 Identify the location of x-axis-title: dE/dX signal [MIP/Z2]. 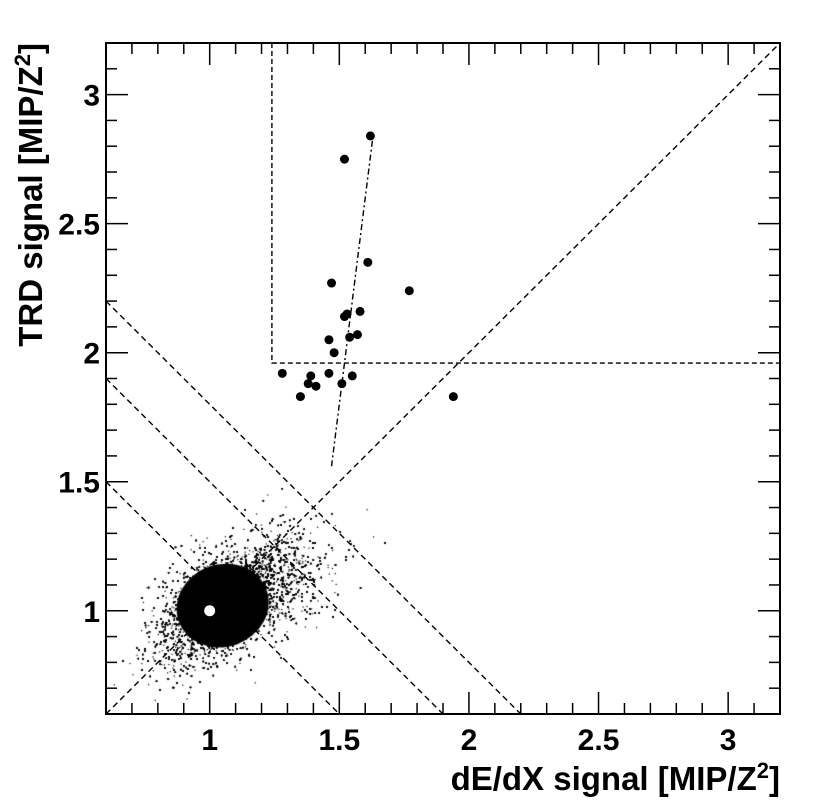
(615, 778).